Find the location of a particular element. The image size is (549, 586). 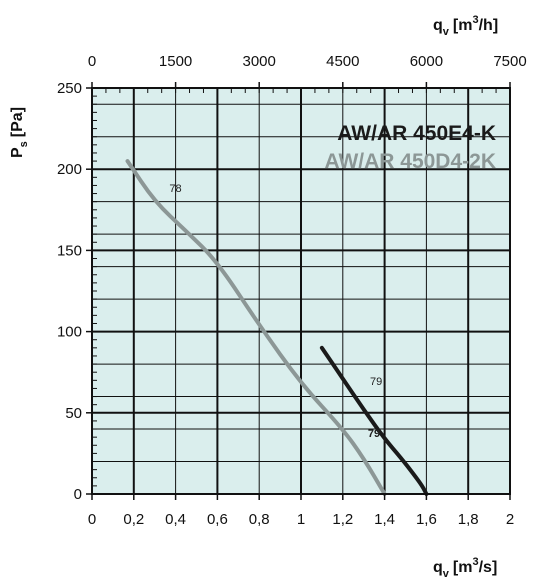

x-bottom-tick-label: 0 is located at coordinates (92, 519).